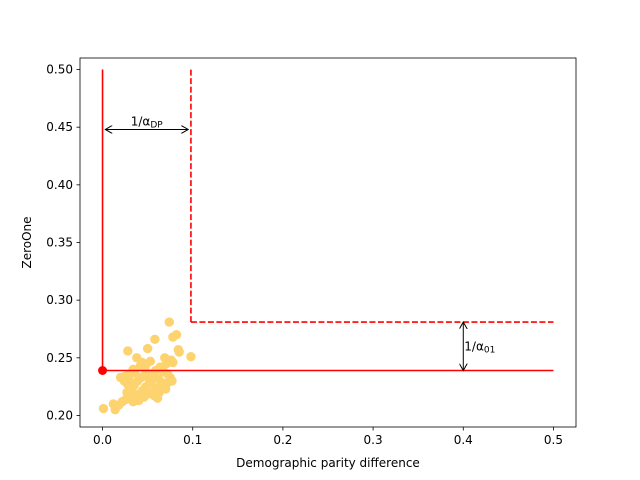 The width and height of the screenshot is (640, 480). Describe the element at coordinates (282, 440) in the screenshot. I see `x-tick-label: 0.2` at that location.